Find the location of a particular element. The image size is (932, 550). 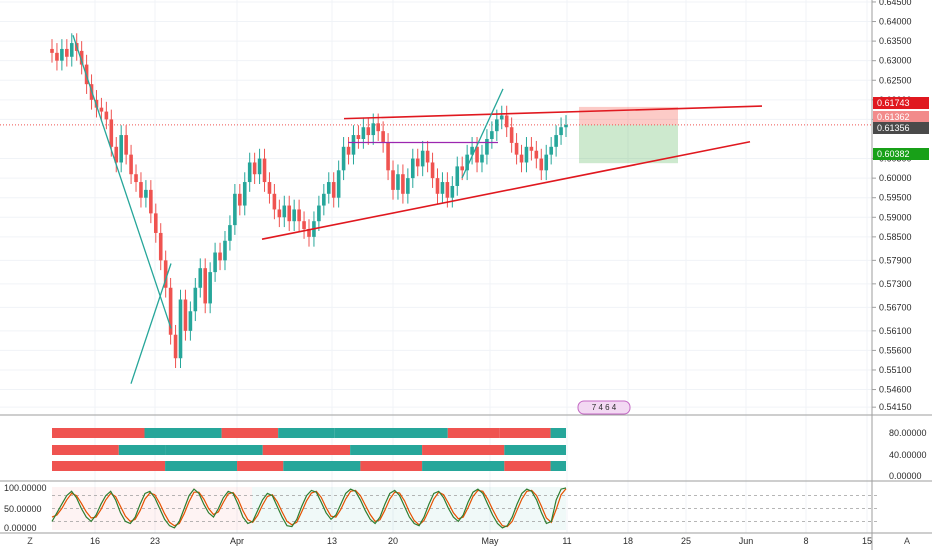

price-badge-label: 0.61362 is located at coordinates (893, 117).